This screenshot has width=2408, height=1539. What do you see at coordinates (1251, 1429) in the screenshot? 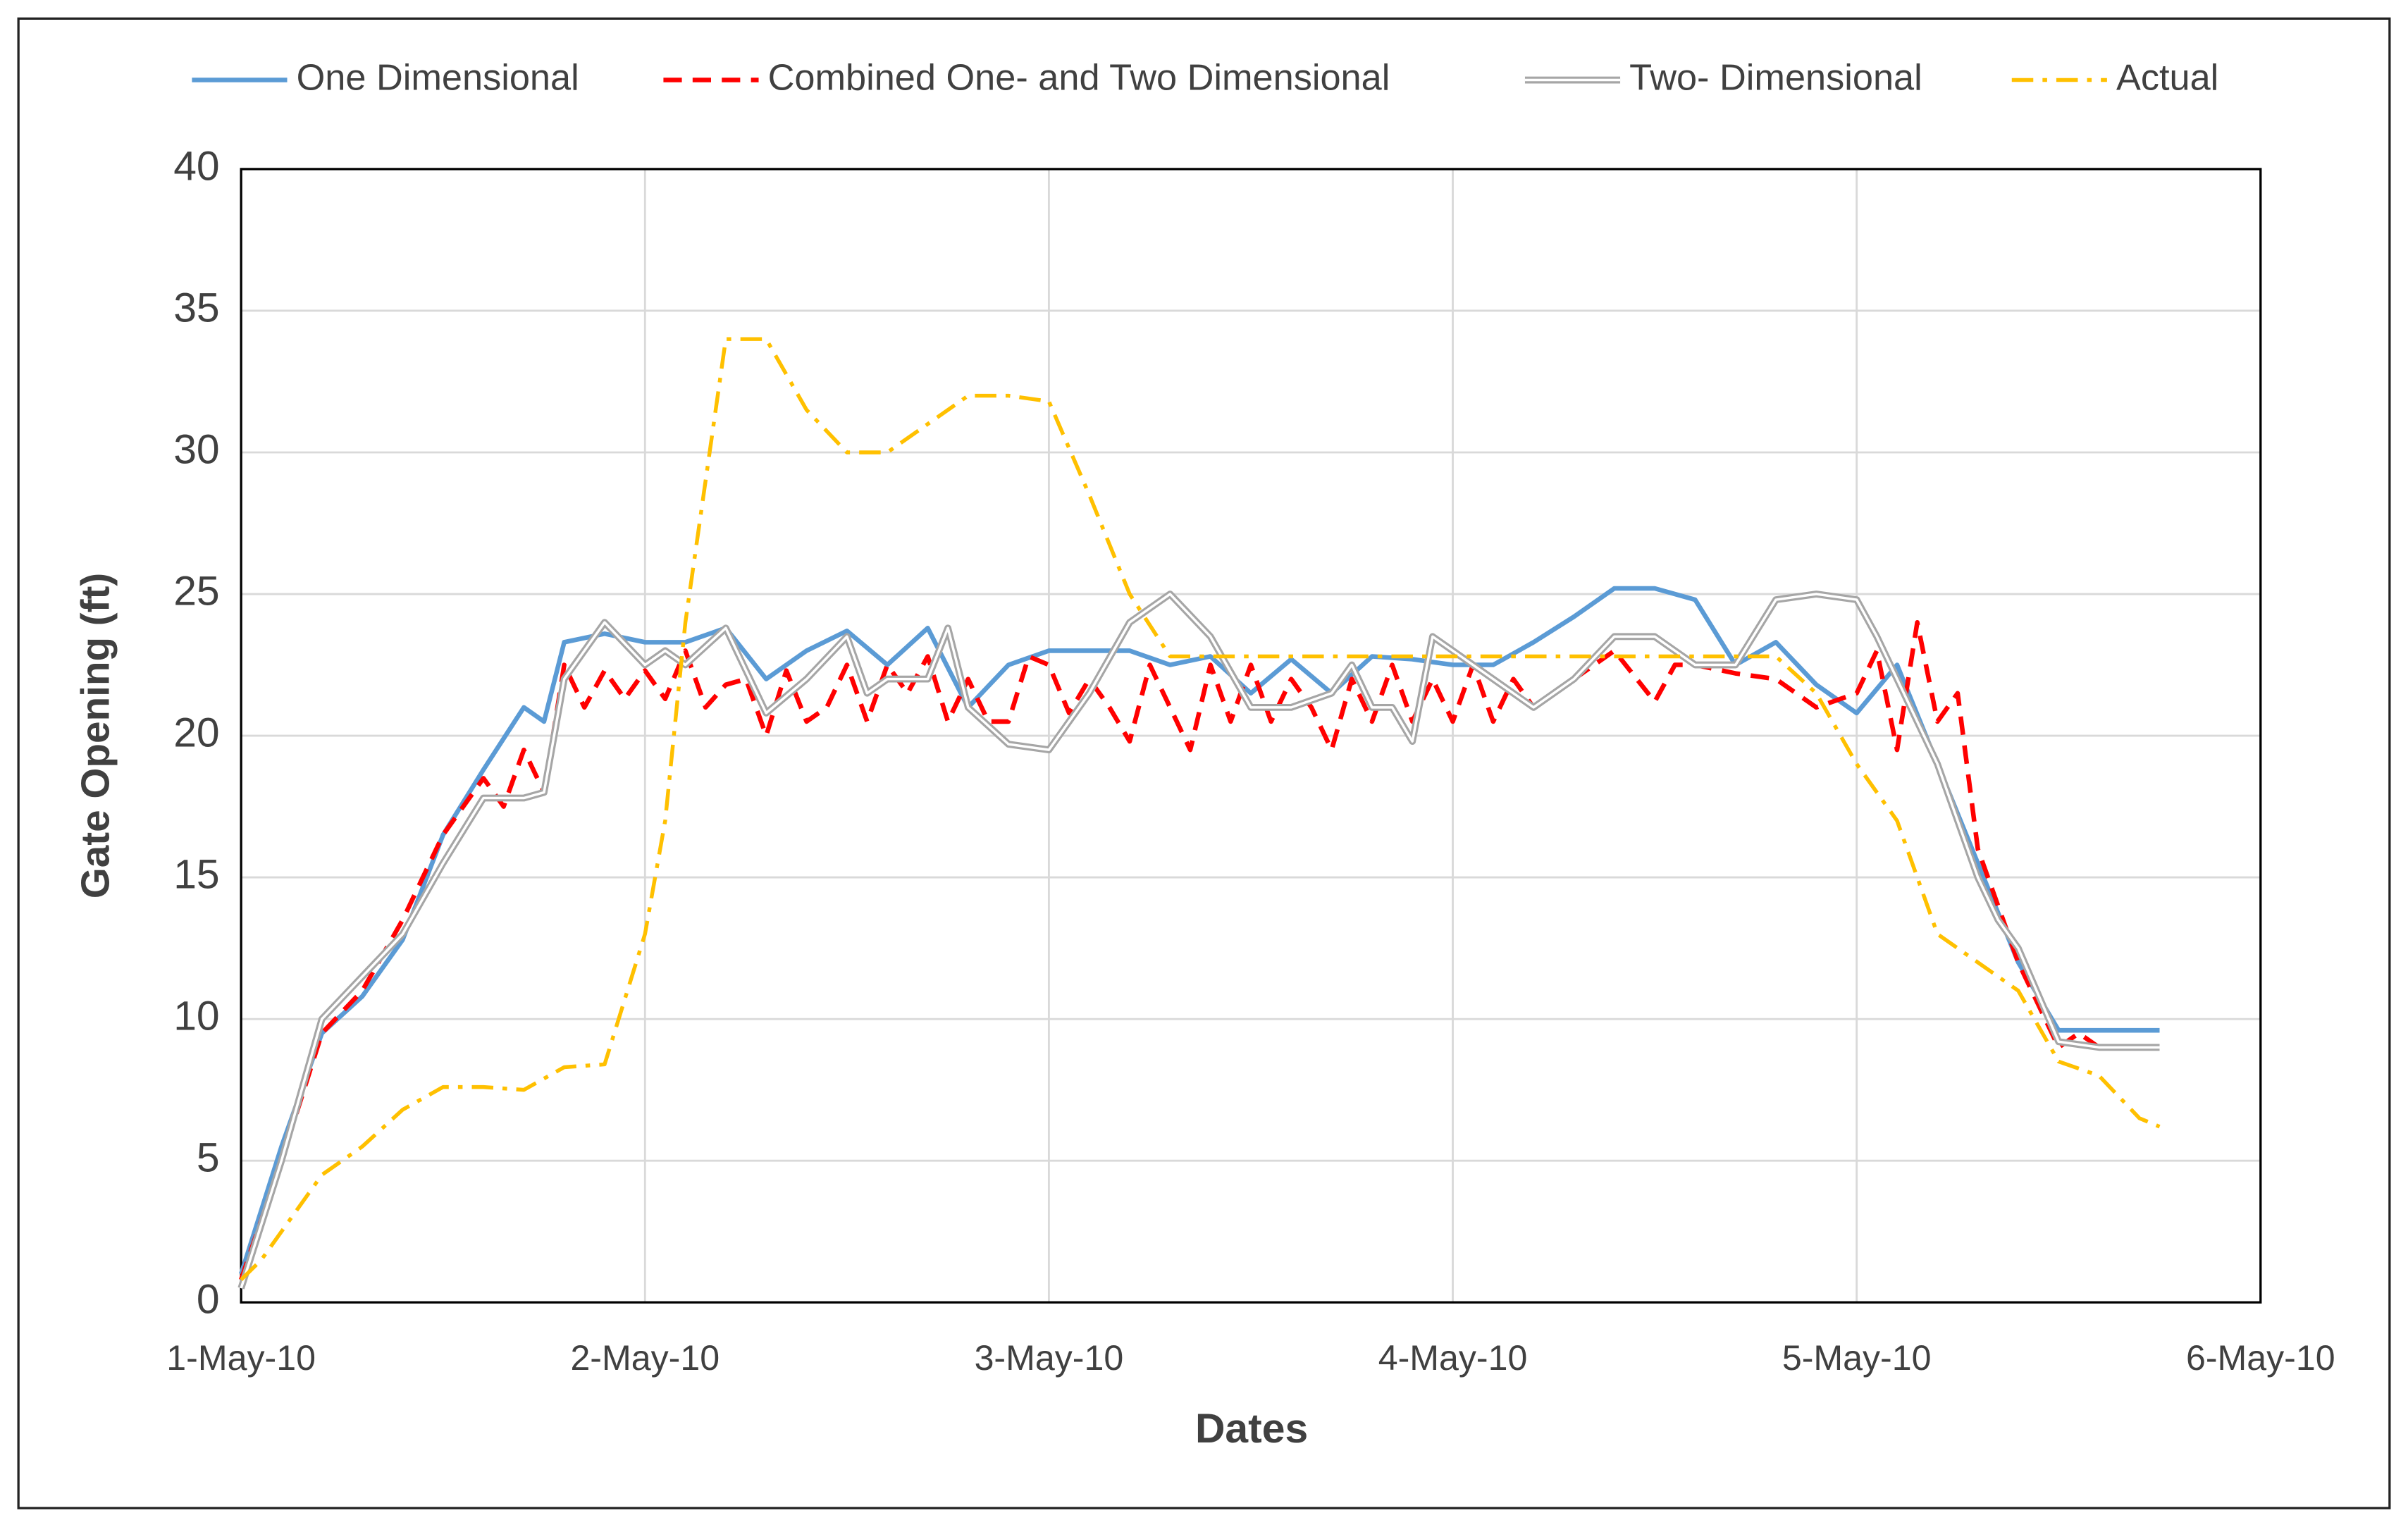
I see `x-axis-title: Dates` at bounding box center [1251, 1429].